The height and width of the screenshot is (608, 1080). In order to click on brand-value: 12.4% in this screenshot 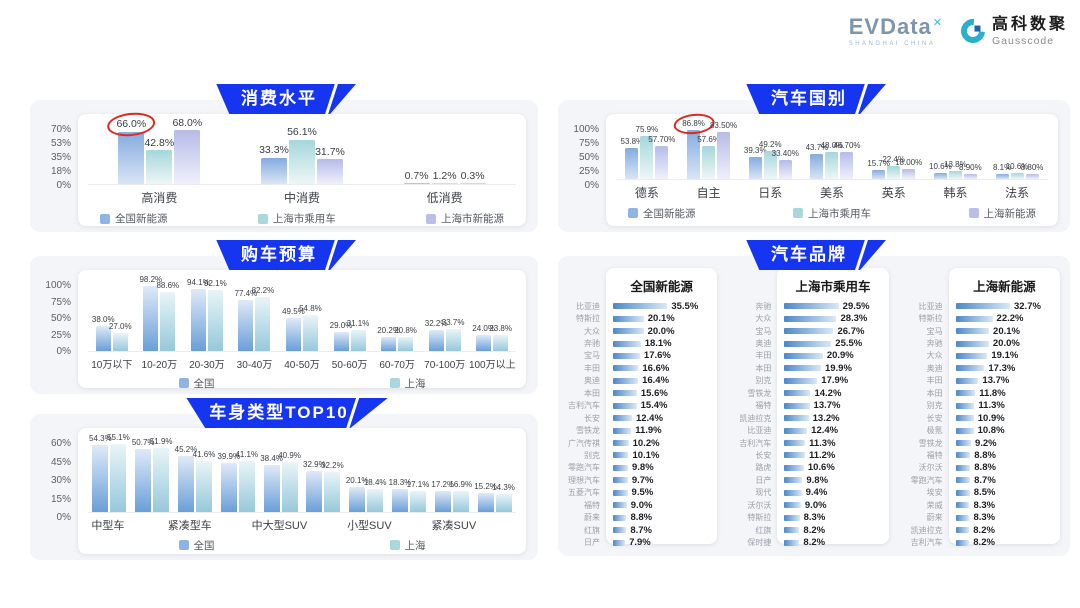, I will do `click(825, 431)`.